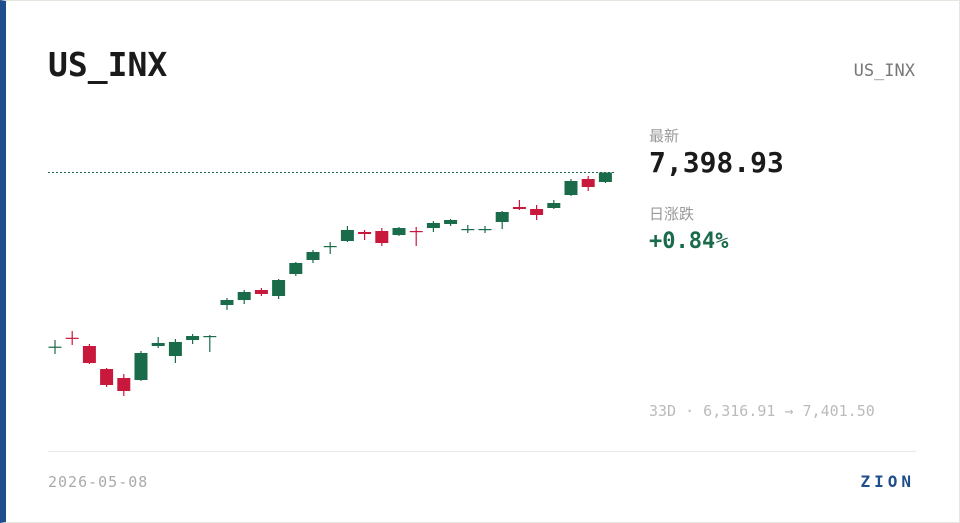 The width and height of the screenshot is (960, 523). Describe the element at coordinates (98, 482) in the screenshot. I see `date: 2026-05-08` at that location.